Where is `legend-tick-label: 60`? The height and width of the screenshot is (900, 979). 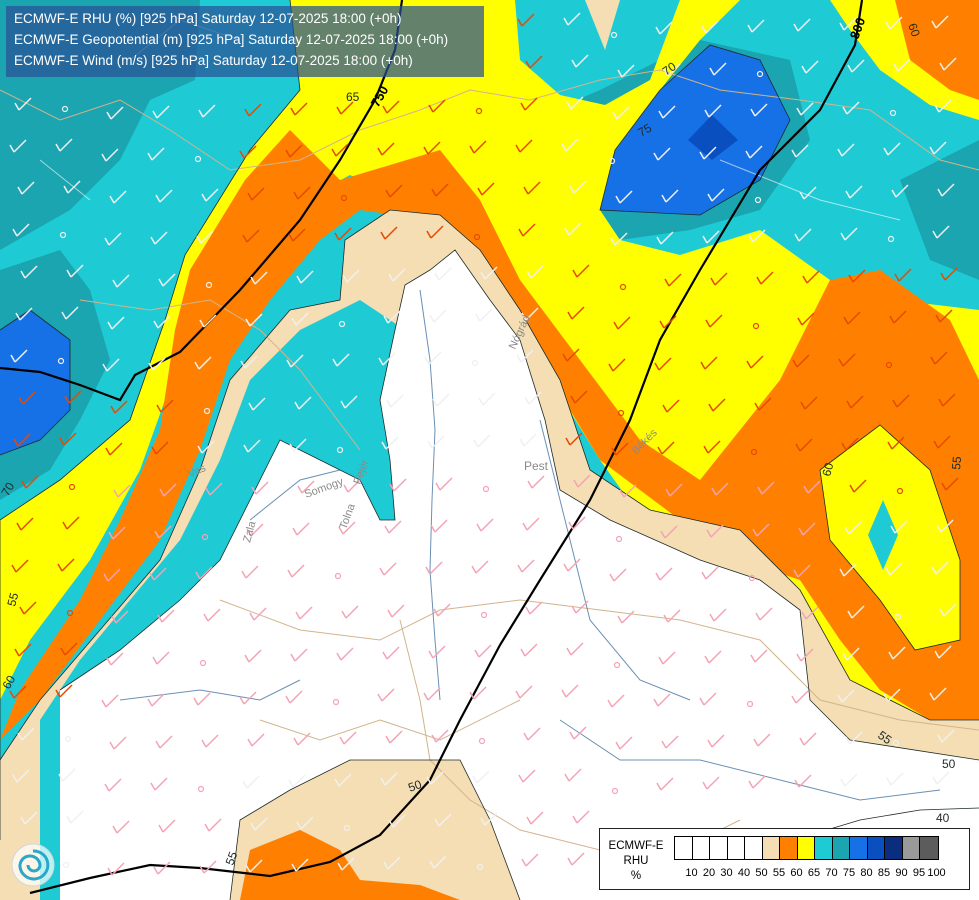 legend-tick-label: 60 is located at coordinates (796, 873).